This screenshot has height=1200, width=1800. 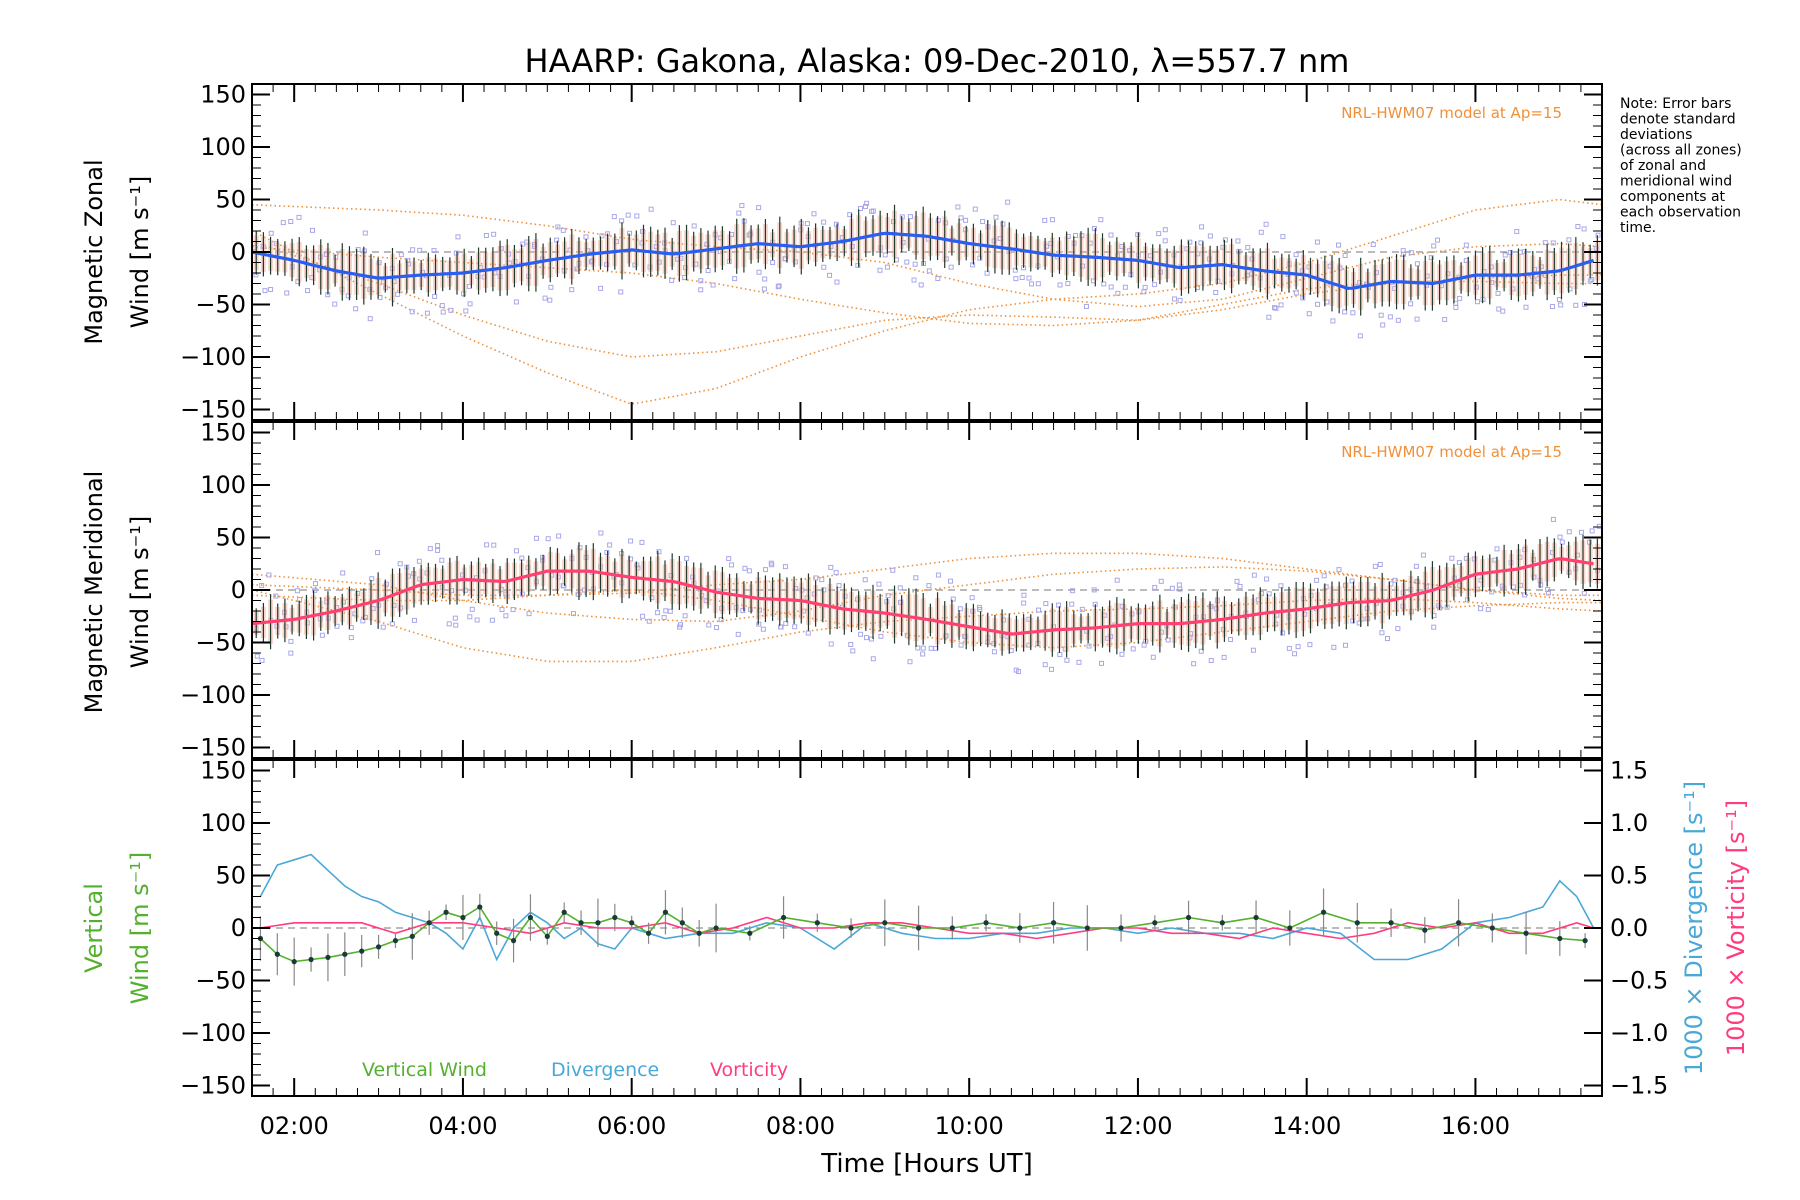 What do you see at coordinates (462, 1126) in the screenshot?
I see `x-tick-label: 04:00` at bounding box center [462, 1126].